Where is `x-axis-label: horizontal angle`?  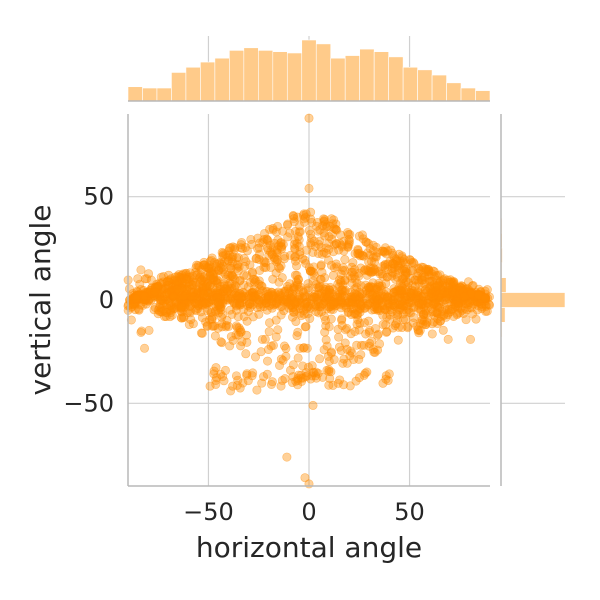 x-axis-label: horizontal angle is located at coordinates (309, 547).